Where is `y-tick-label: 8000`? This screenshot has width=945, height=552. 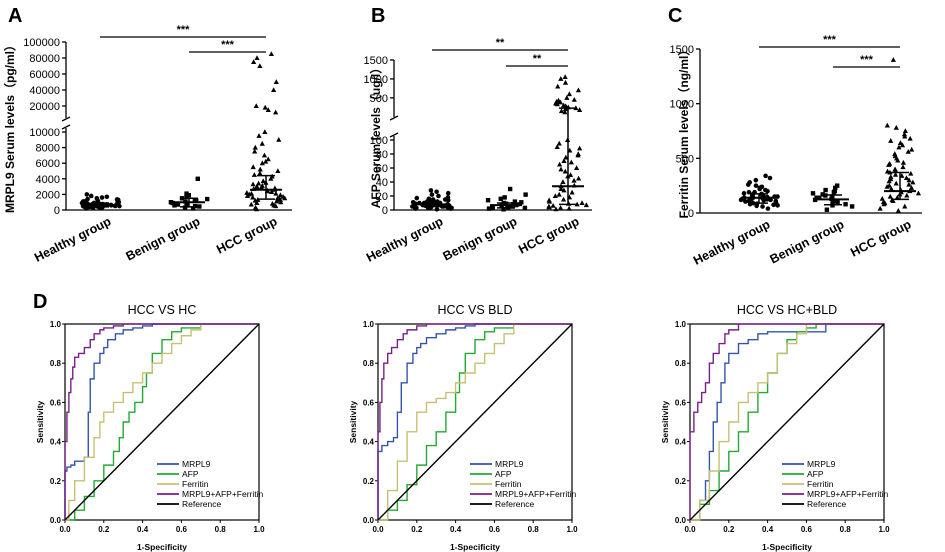 y-tick-label: 8000 is located at coordinates (48, 149).